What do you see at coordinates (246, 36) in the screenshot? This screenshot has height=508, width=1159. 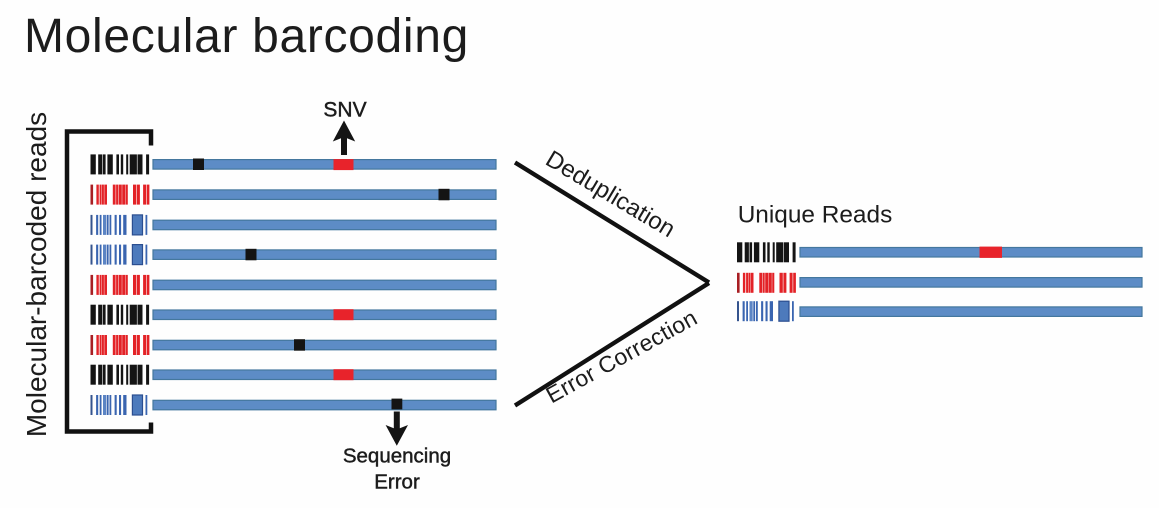 I see `svg-text: Molecular barcoding` at bounding box center [246, 36].